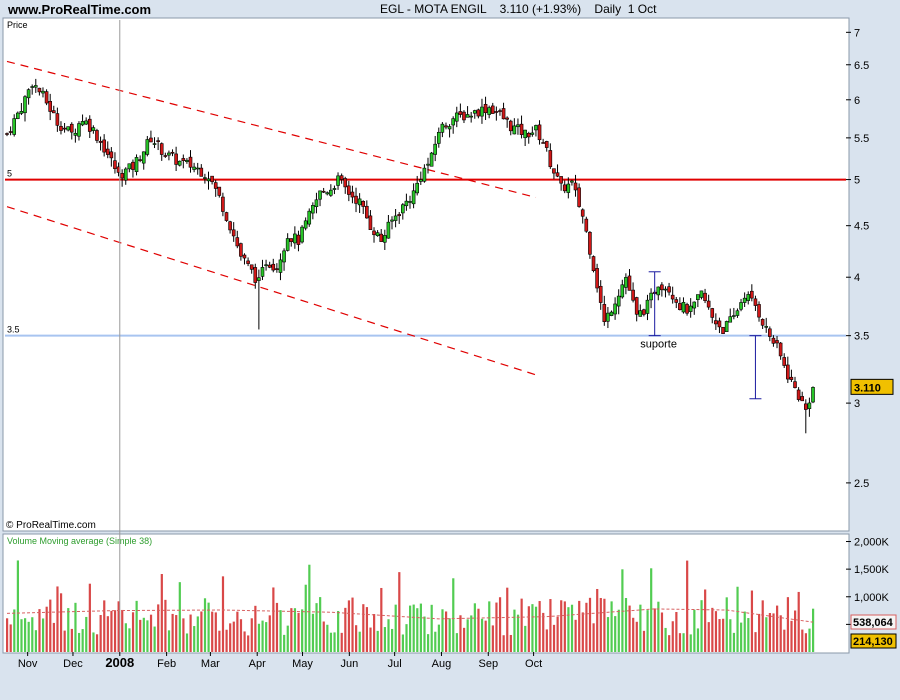 The width and height of the screenshot is (900, 700). Describe the element at coordinates (410, 615) in the screenshot. I see `volume-moving-average` at that location.